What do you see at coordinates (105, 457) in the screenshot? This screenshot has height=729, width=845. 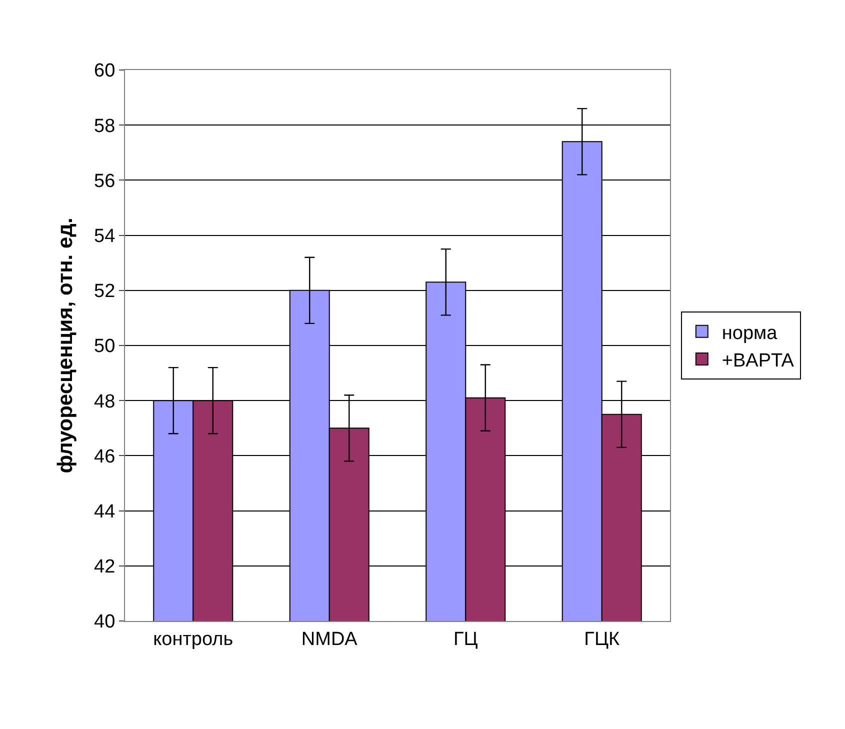 I see `y-tick-label: 46` at bounding box center [105, 457].